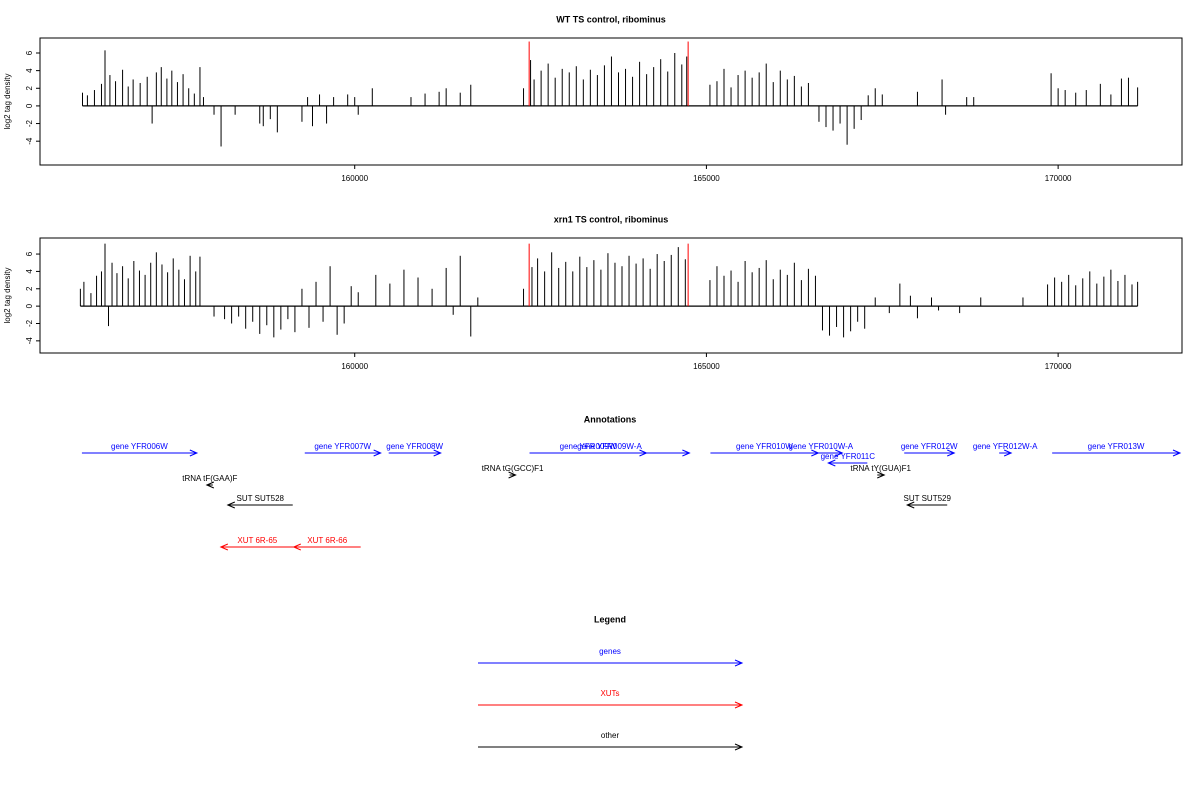 This screenshot has width=1200, height=800. I want to click on annotation-label: tRNA tG(GCC)F1, so click(513, 468).